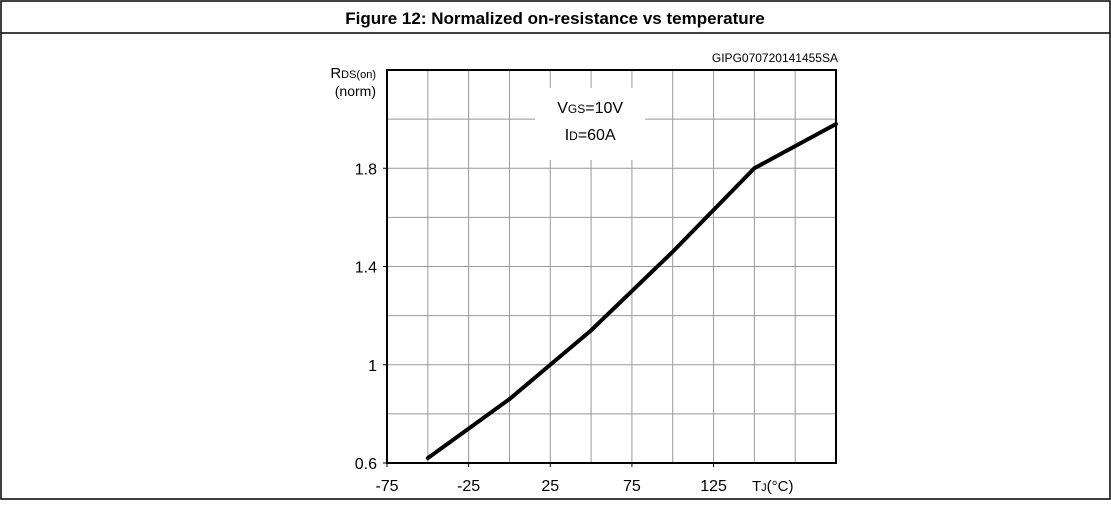 This screenshot has width=1111, height=505. What do you see at coordinates (576, 109) in the screenshot?
I see `annotation-sub: GS` at bounding box center [576, 109].